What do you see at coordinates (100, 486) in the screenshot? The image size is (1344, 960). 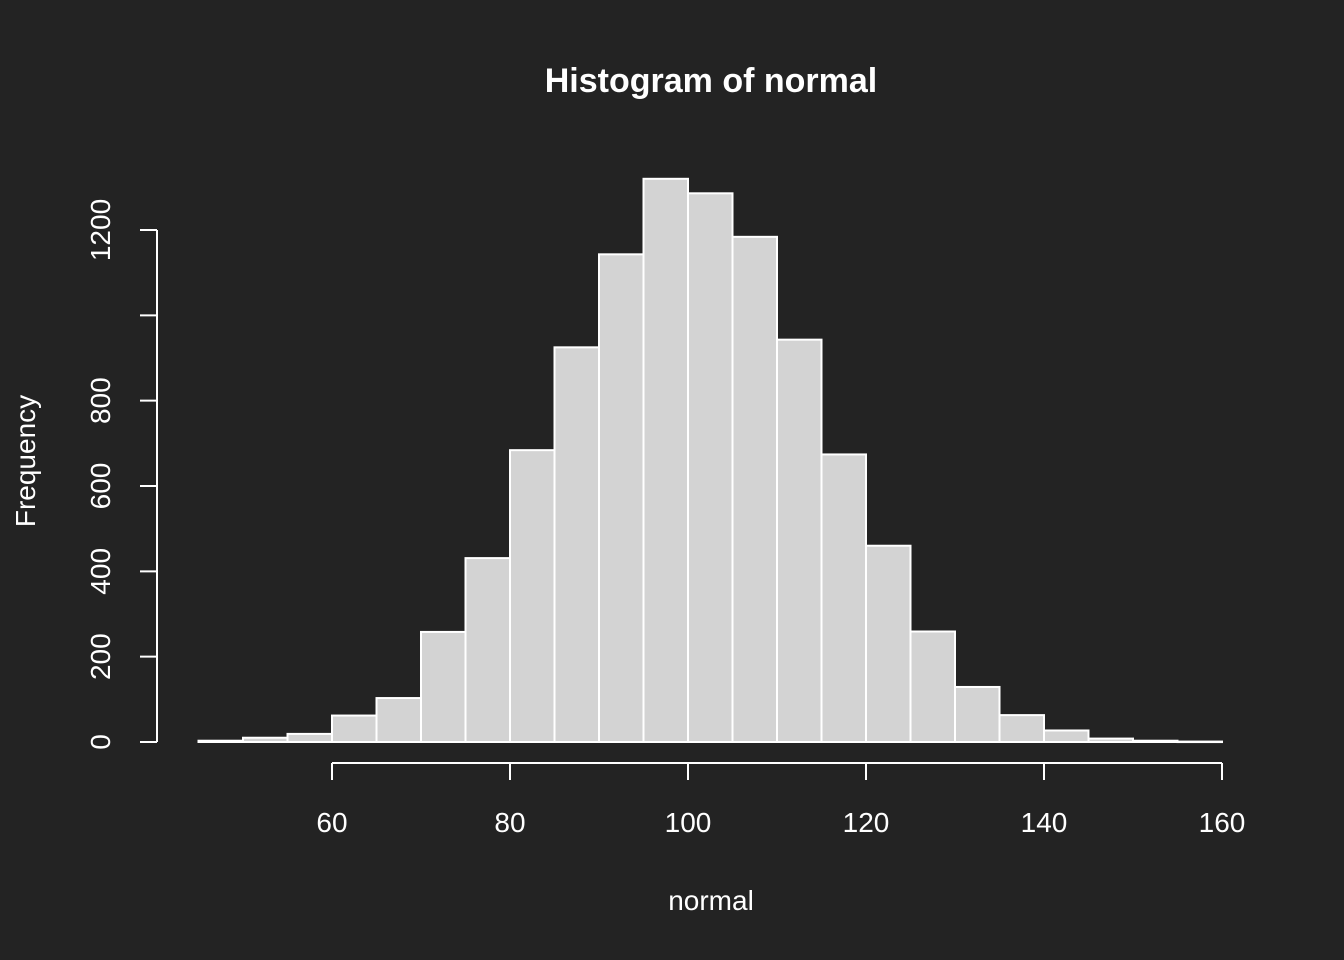 I see `y-tick-label: 600` at bounding box center [100, 486].